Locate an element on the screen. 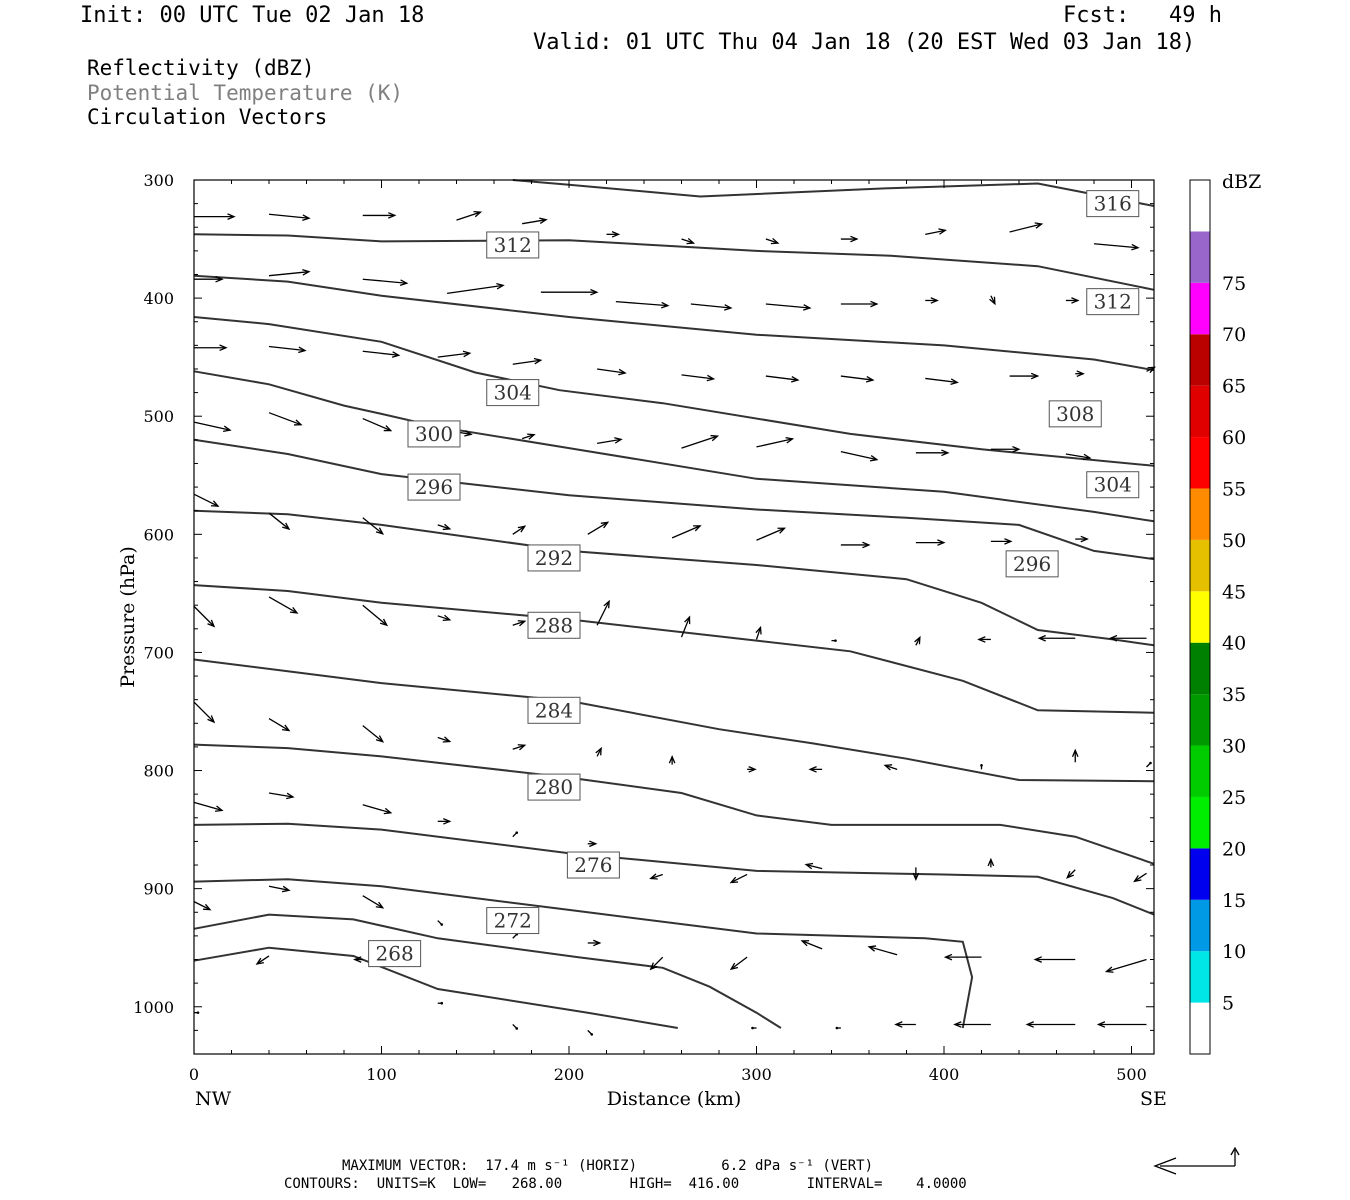 The width and height of the screenshot is (1350, 1200). colorbar-label: 40 is located at coordinates (1234, 644).